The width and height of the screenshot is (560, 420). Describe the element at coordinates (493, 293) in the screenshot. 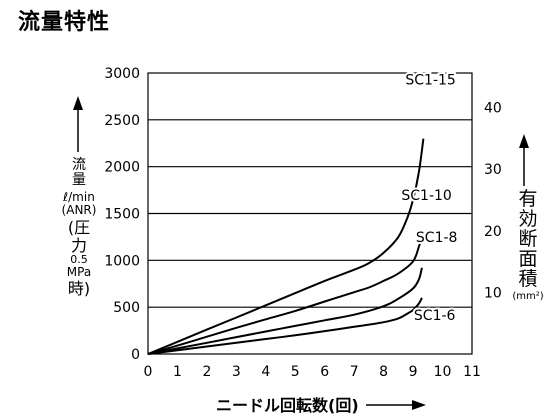

I see `y-right-tick-label: 10` at that location.